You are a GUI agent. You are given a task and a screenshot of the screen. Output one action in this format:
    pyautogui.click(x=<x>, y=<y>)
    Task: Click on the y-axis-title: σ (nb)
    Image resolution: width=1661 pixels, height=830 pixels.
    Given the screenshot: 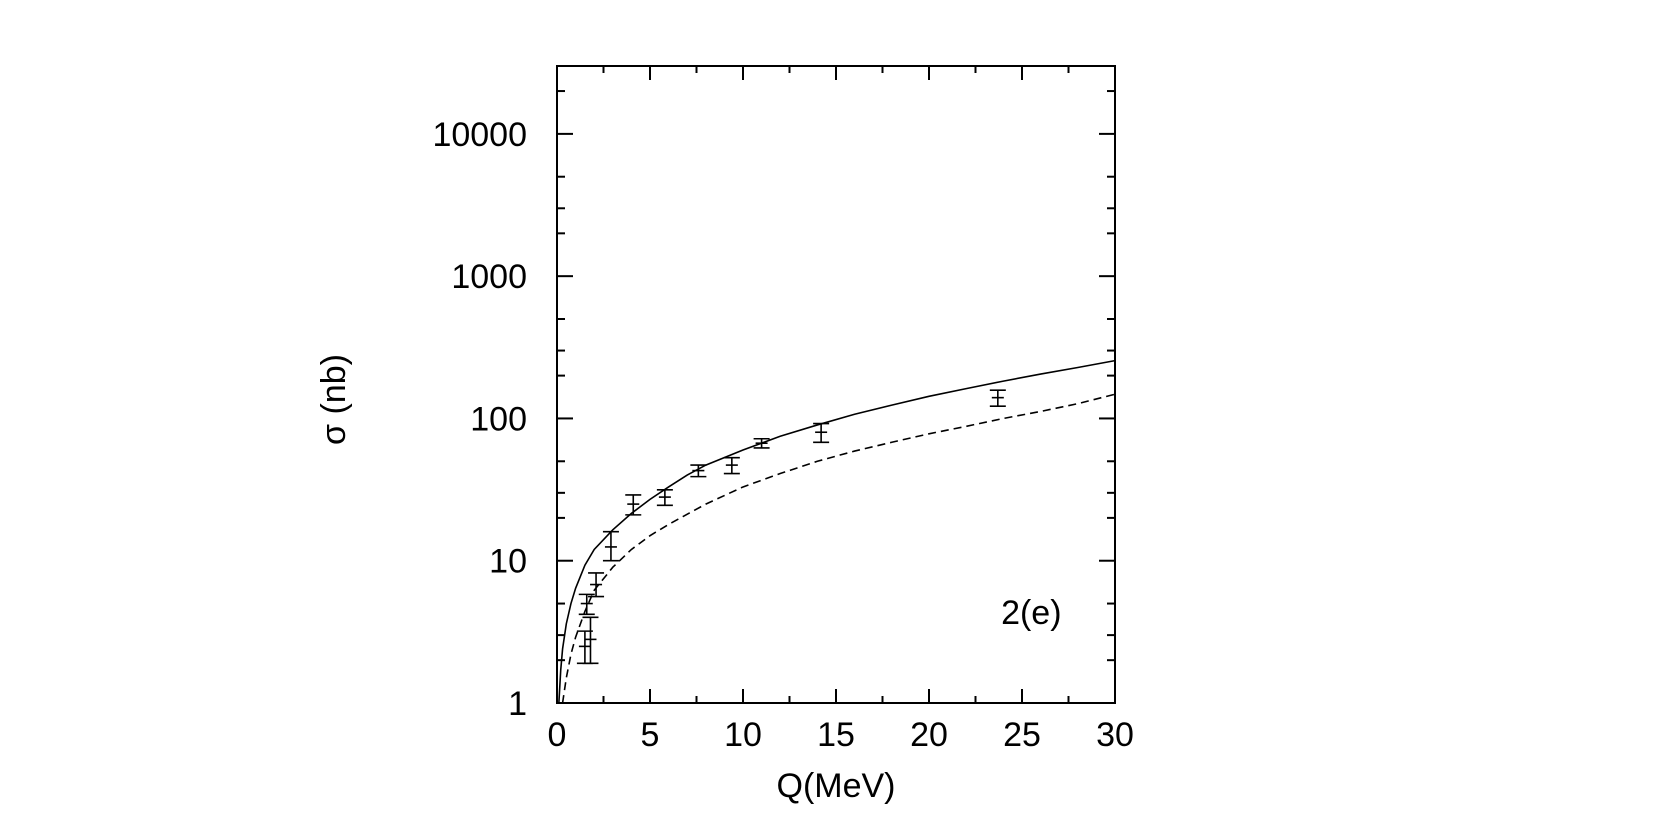 What is the action you would take?
    pyautogui.click(x=334, y=399)
    